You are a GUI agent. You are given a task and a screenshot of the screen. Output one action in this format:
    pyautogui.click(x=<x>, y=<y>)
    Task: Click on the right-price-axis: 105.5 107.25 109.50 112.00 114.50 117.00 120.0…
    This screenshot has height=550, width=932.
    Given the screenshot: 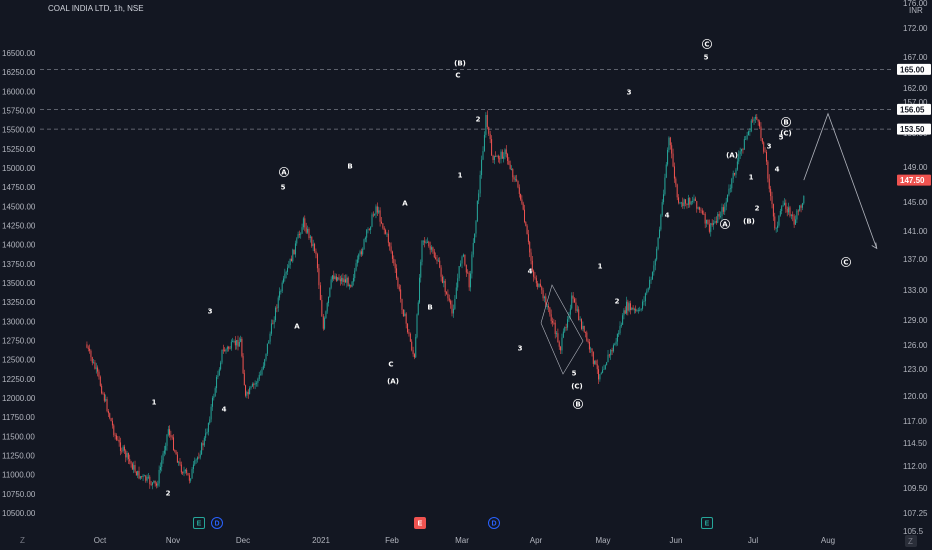 What is the action you would take?
    pyautogui.click(x=912, y=275)
    